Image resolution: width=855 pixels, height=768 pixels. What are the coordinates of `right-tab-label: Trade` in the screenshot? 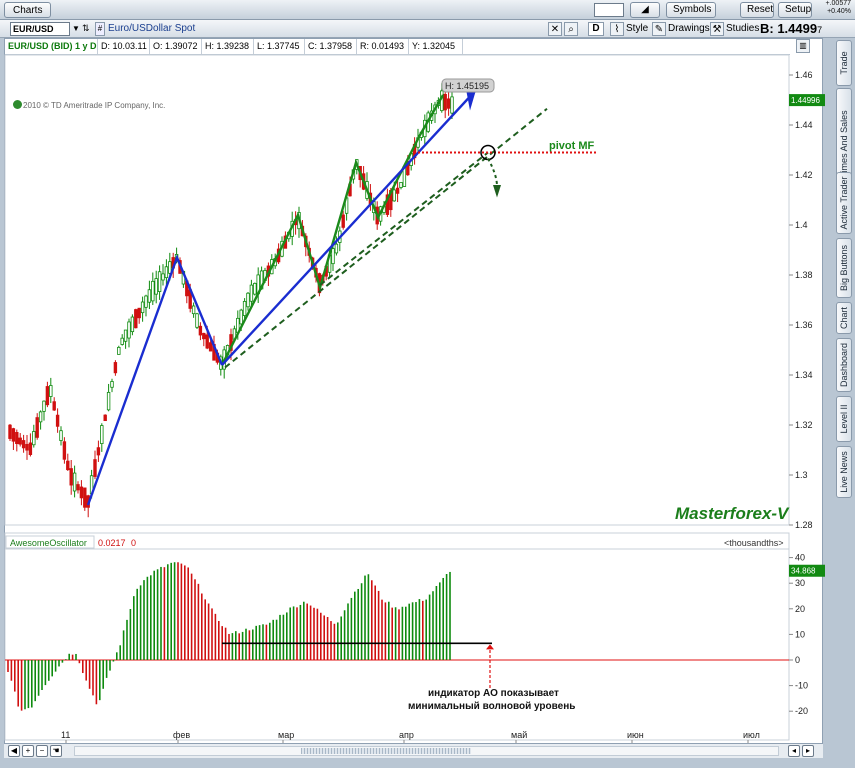 It's located at (844, 63).